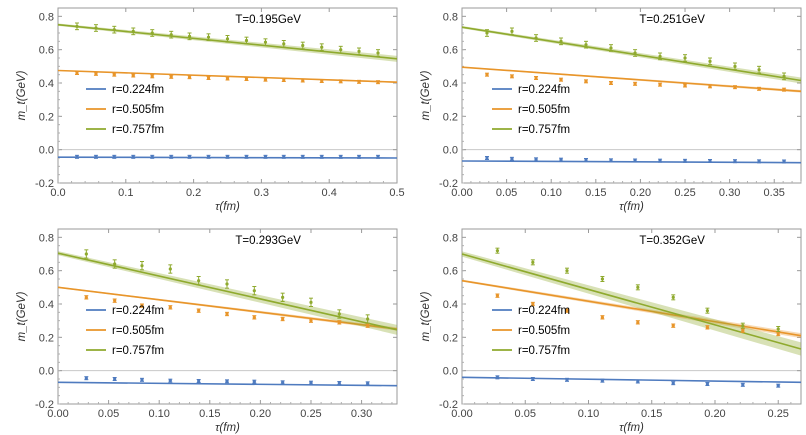 The image size is (806, 435). What do you see at coordinates (158, 414) in the screenshot?
I see `x-tick-label: 0.10` at bounding box center [158, 414].